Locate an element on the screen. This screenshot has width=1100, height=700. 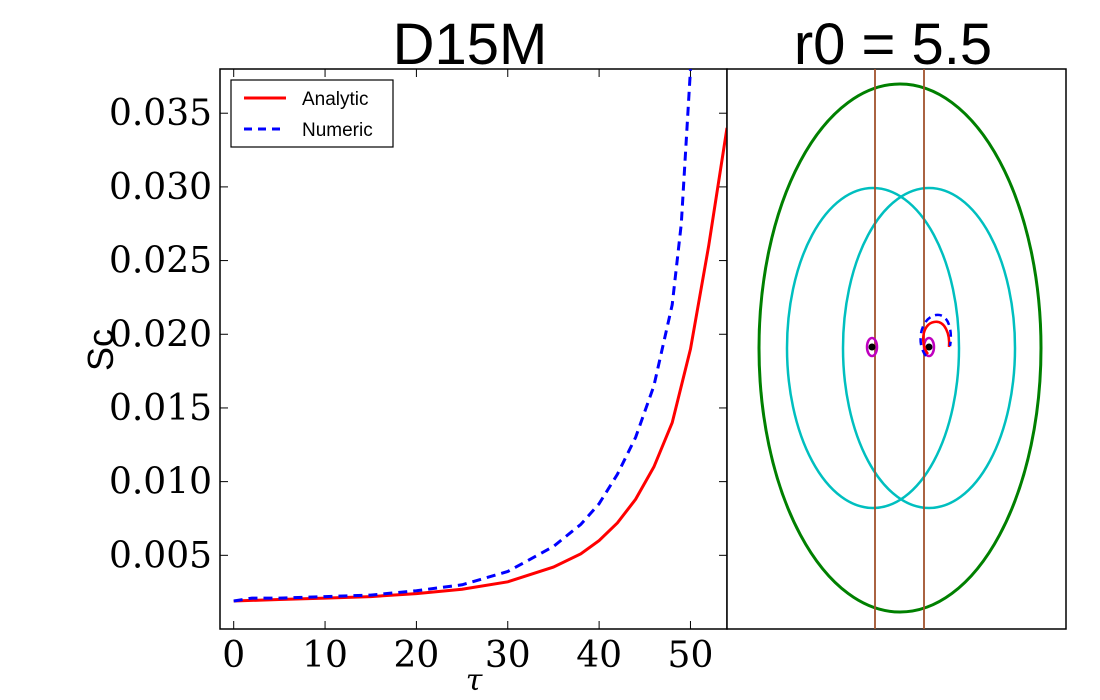
x-axis-label: τ is located at coordinates (474, 680).